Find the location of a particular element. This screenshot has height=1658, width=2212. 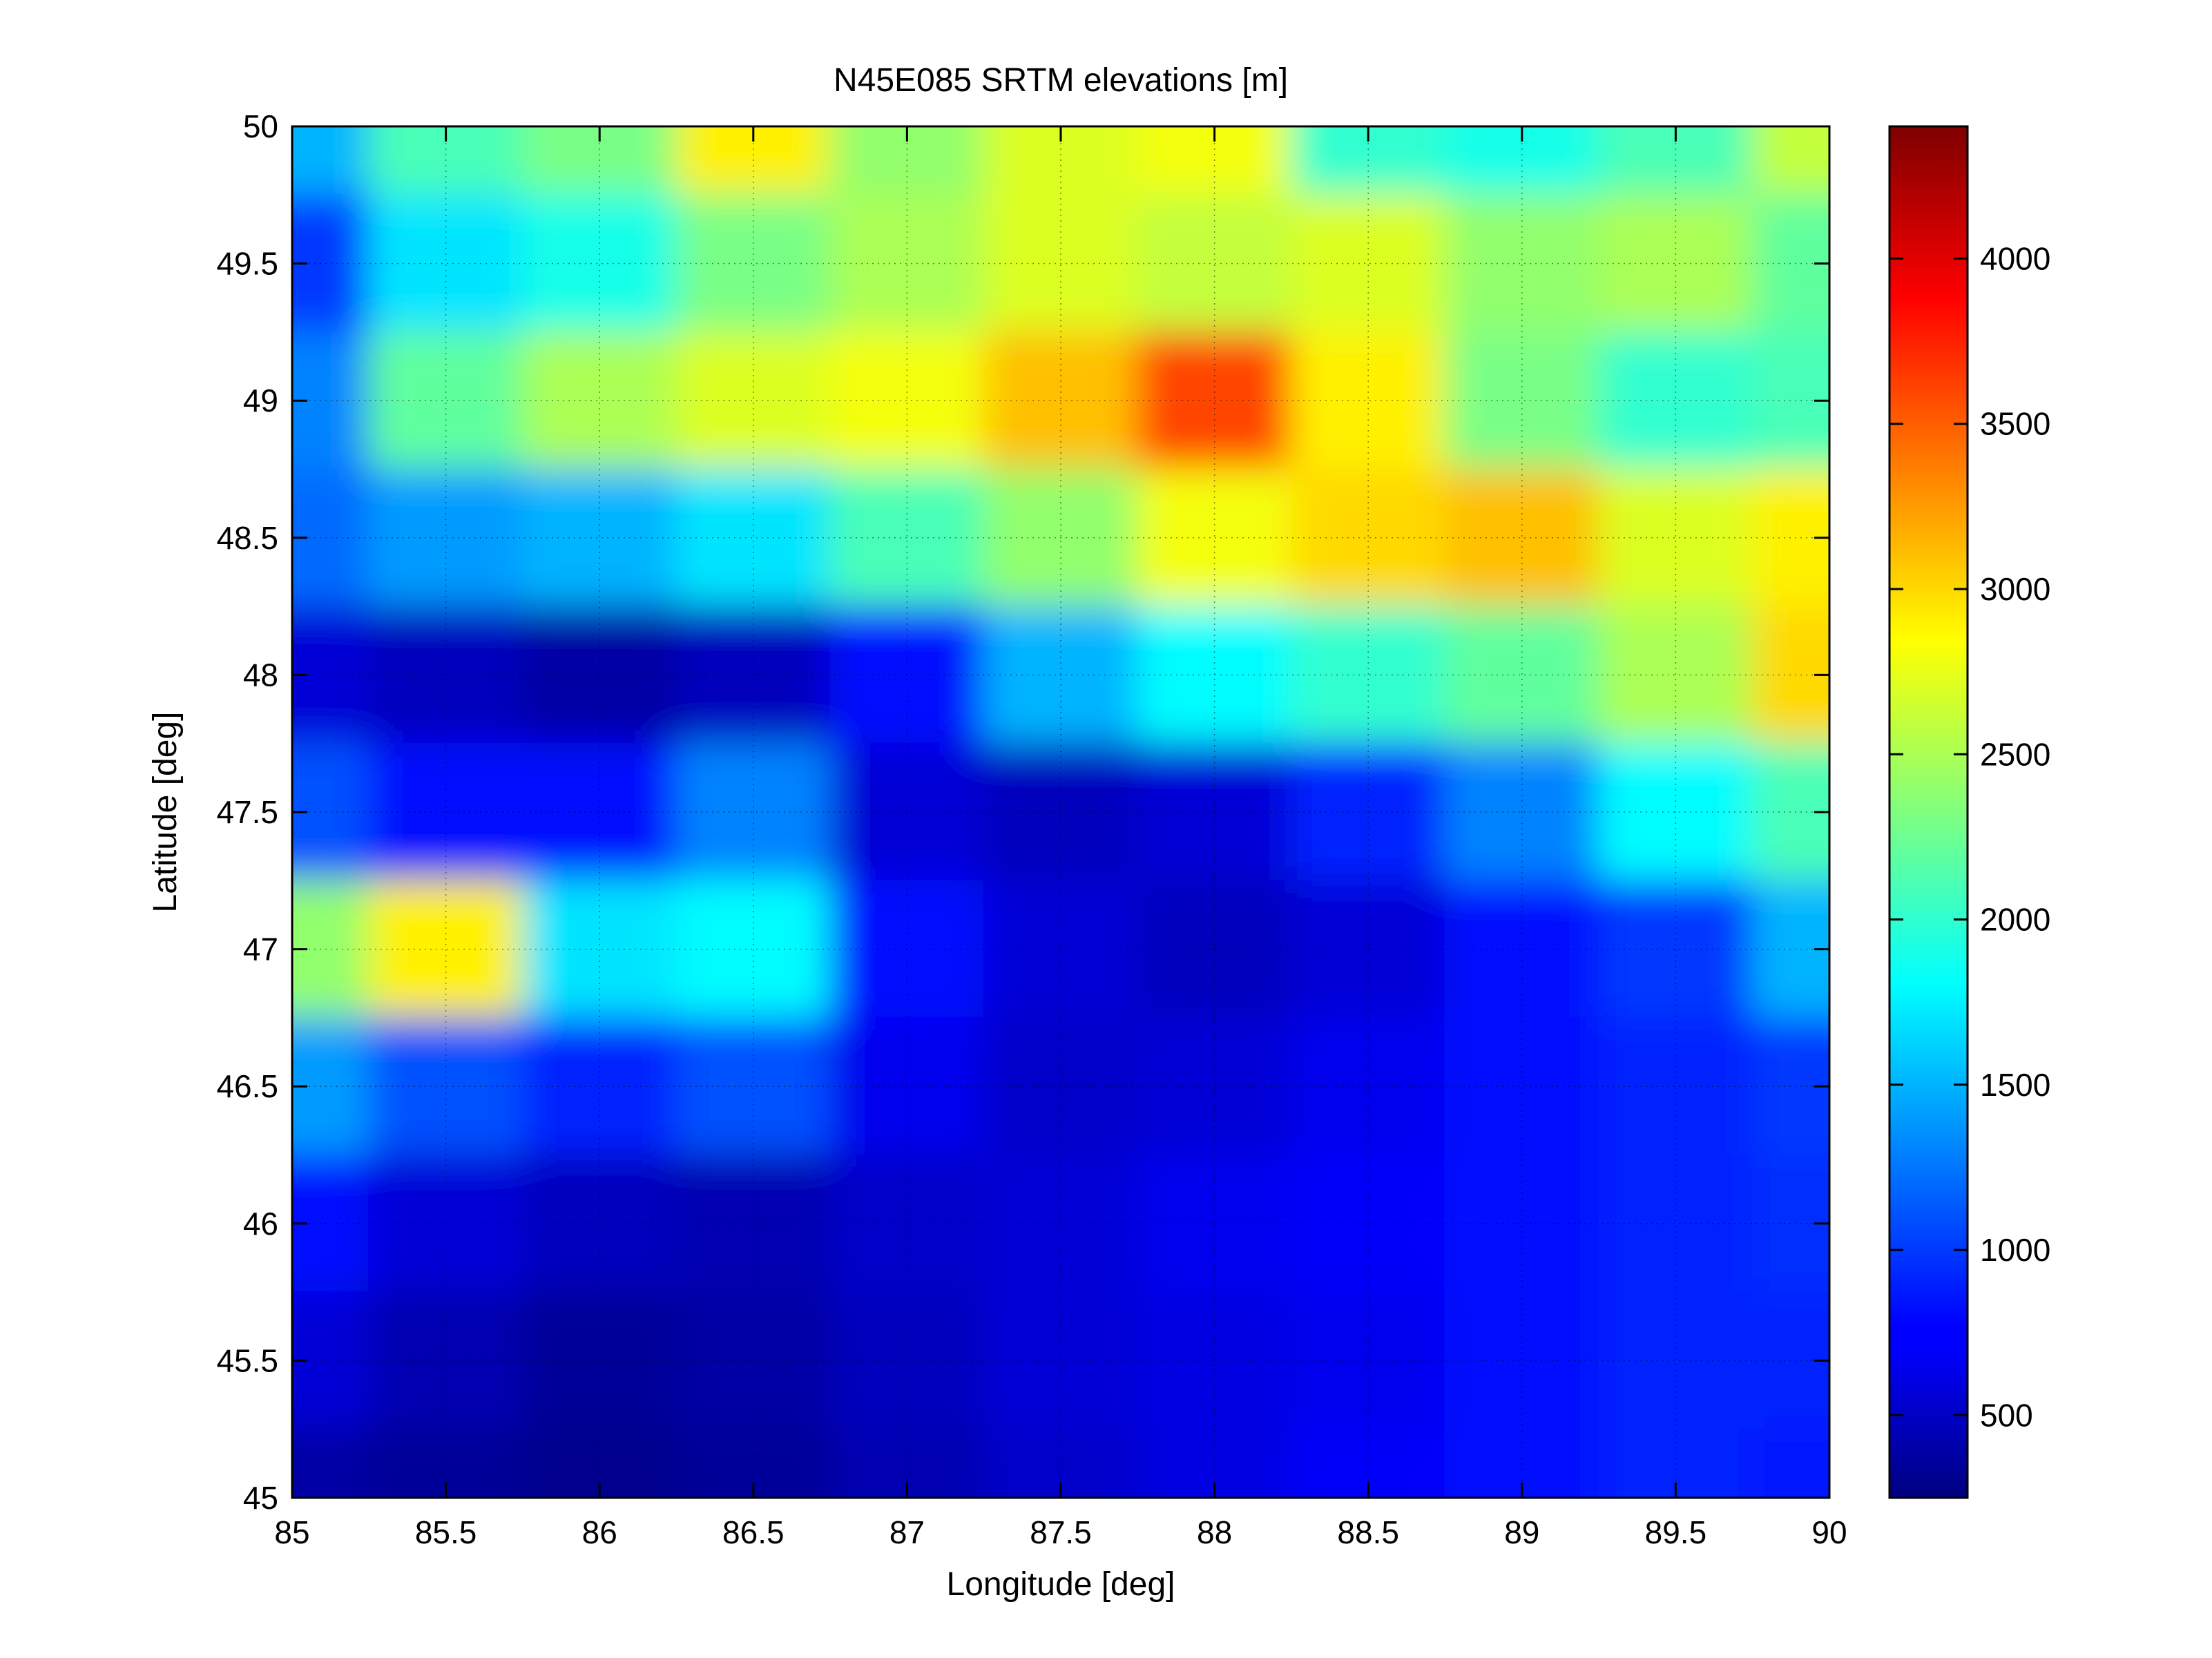

colorbar-frame is located at coordinates (1928, 812).